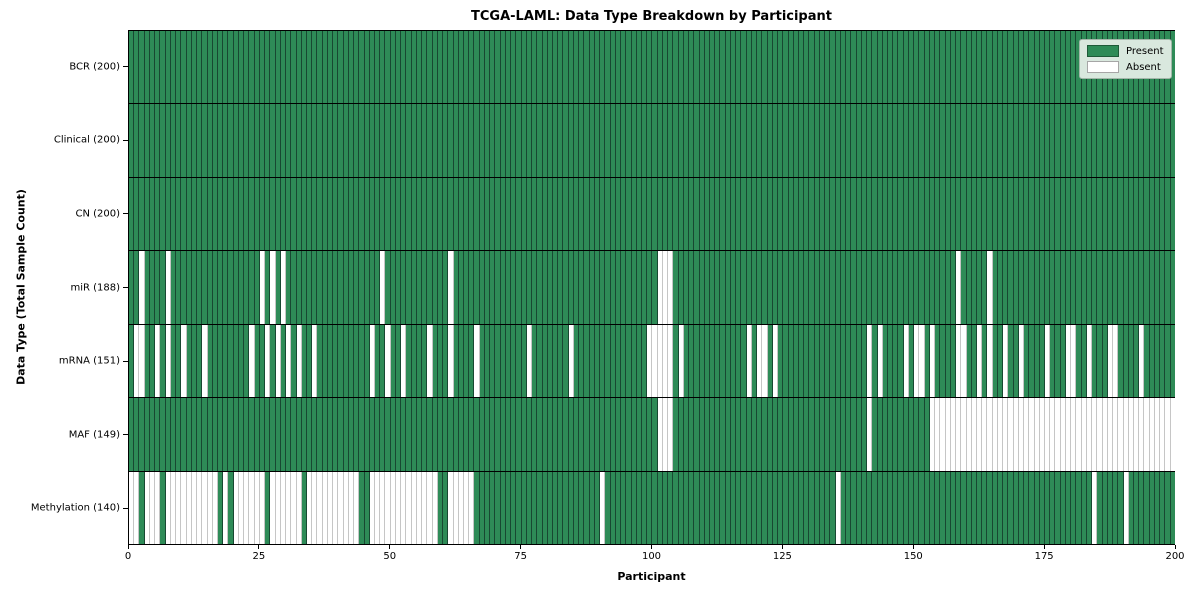  I want to click on y-tick-label: CN (200), so click(97, 214).